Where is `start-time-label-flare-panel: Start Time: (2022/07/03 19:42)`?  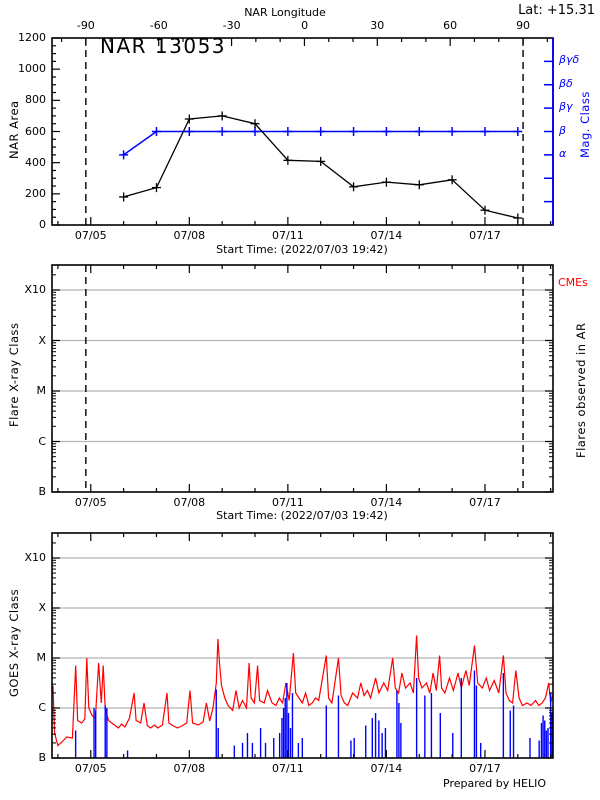 start-time-label-flare-panel: Start Time: (2022/07/03 19:42) is located at coordinates (302, 515).